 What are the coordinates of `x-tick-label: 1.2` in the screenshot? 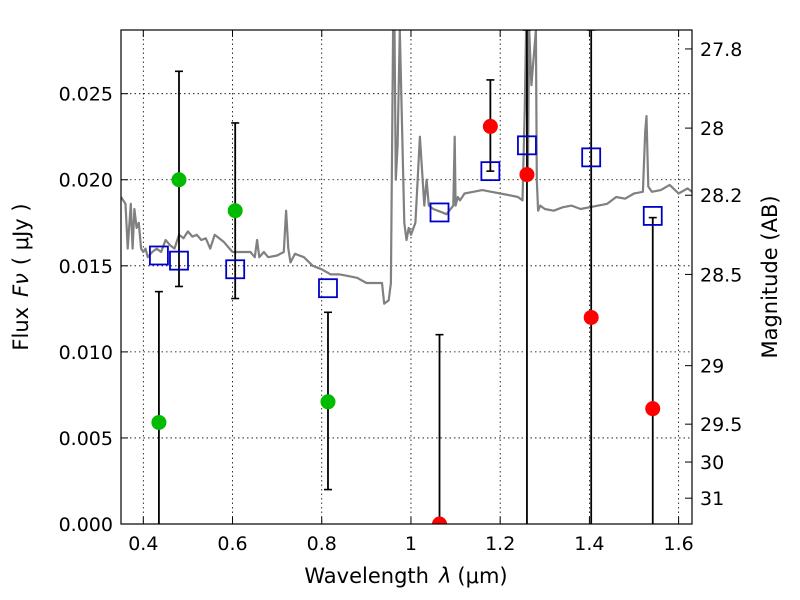 It's located at (500, 544).